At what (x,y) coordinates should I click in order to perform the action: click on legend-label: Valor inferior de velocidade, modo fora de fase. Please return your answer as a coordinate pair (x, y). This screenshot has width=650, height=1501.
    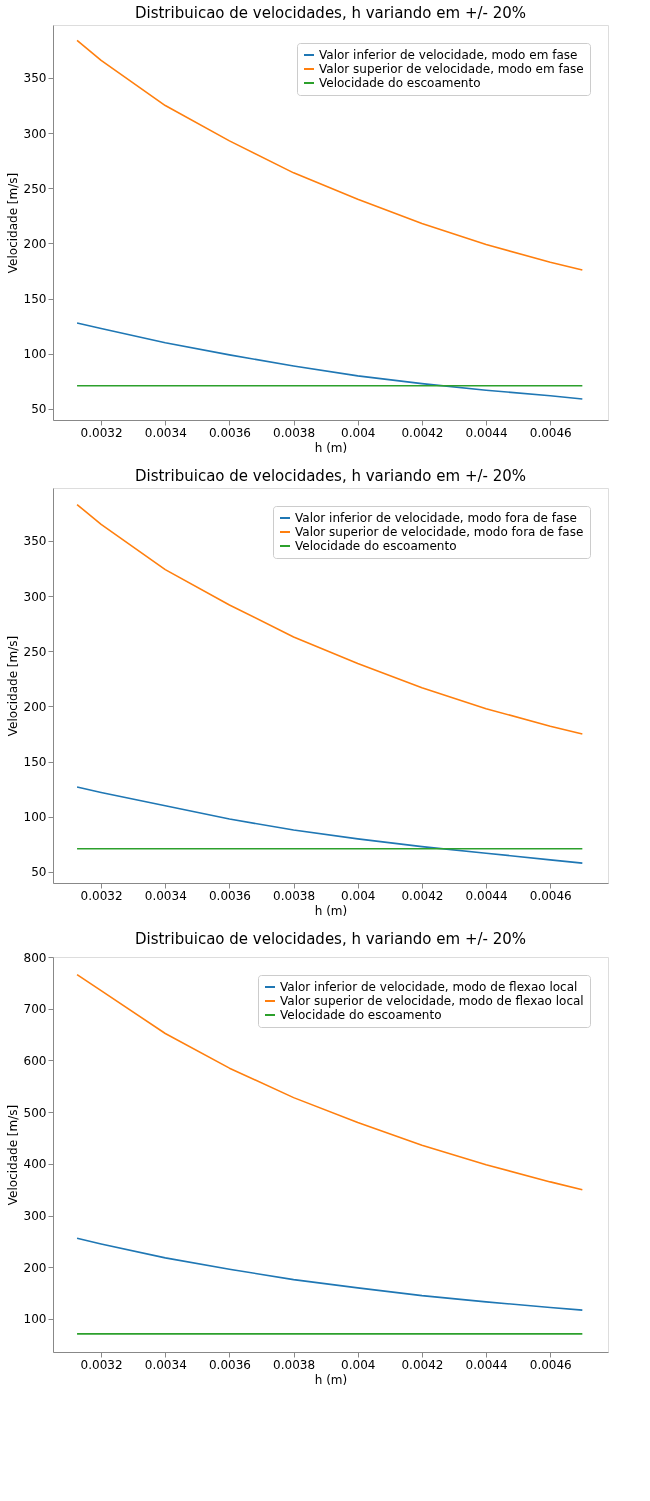
    Looking at the image, I should click on (436, 518).